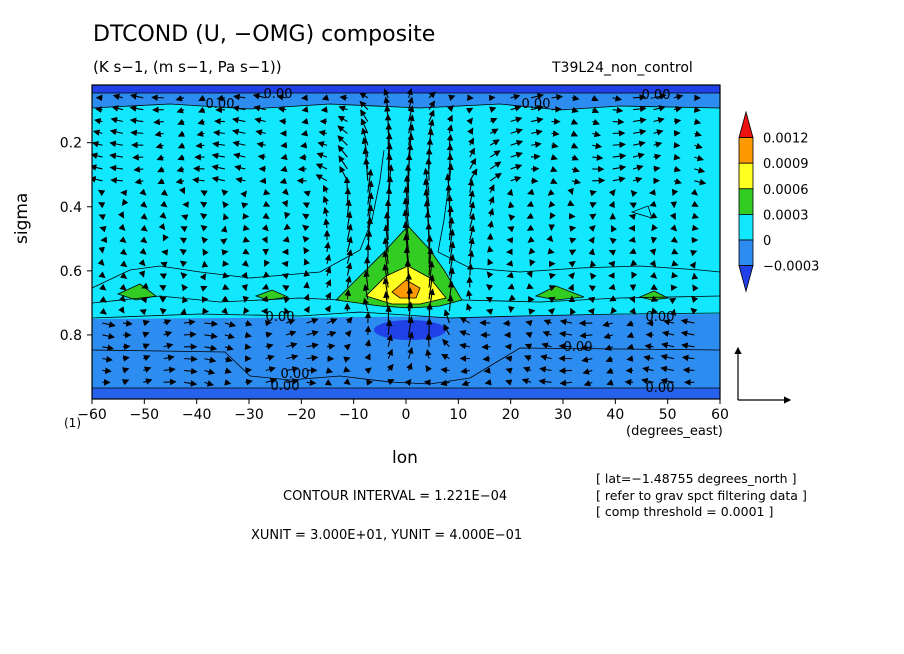 The width and height of the screenshot is (904, 654). I want to click on colorbar-label: 0.0012, so click(786, 139).